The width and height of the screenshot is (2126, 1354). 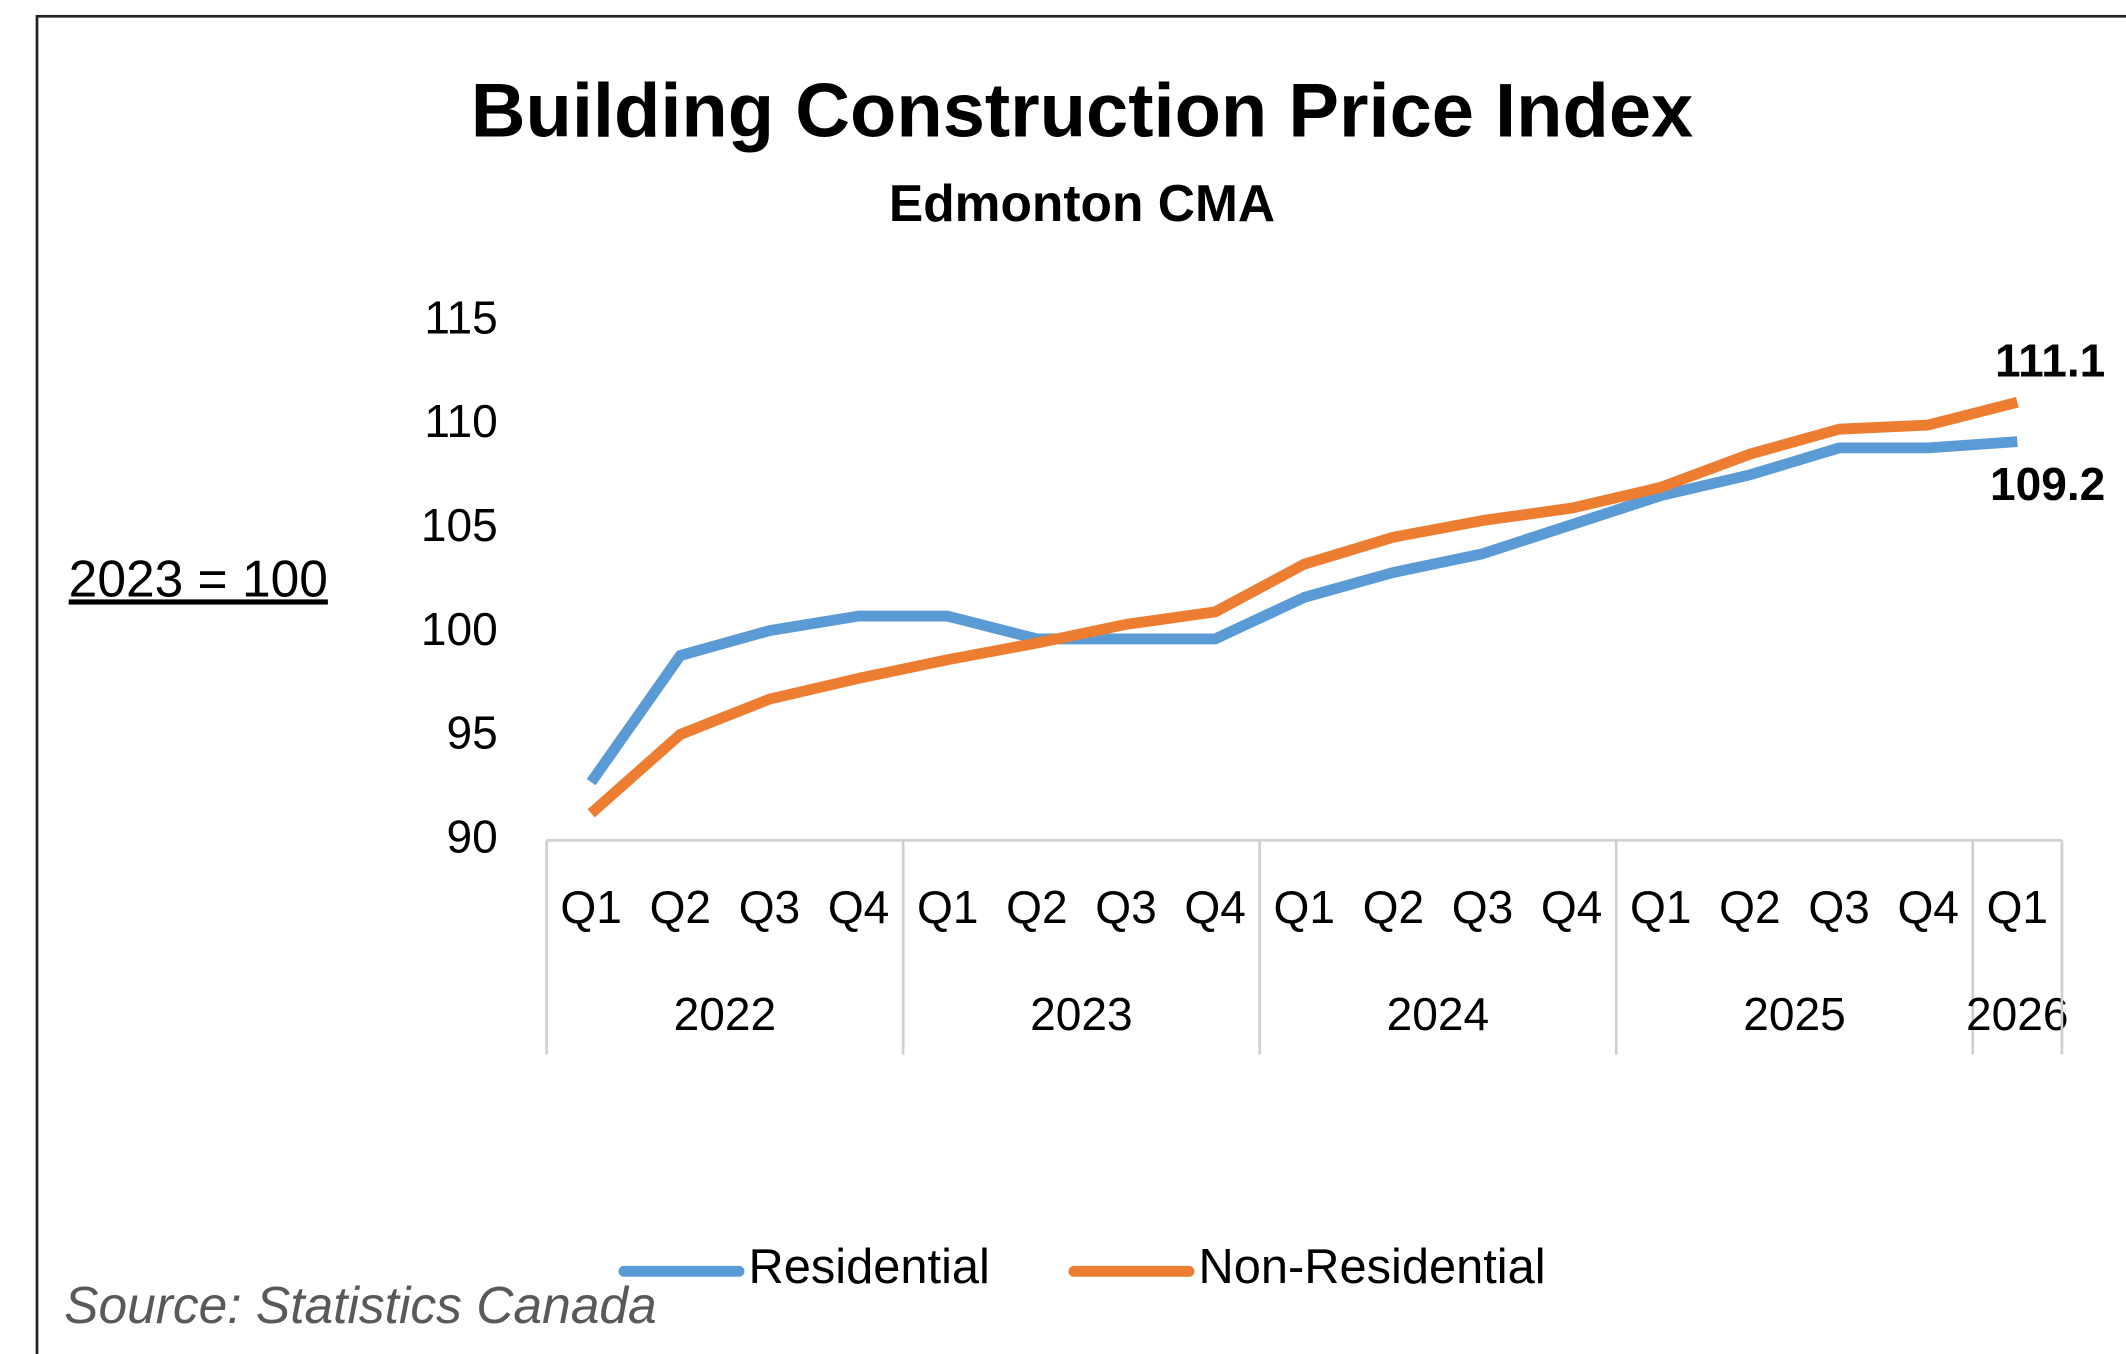 What do you see at coordinates (1372, 1267) in the screenshot?
I see `legend-label: Non-Residential` at bounding box center [1372, 1267].